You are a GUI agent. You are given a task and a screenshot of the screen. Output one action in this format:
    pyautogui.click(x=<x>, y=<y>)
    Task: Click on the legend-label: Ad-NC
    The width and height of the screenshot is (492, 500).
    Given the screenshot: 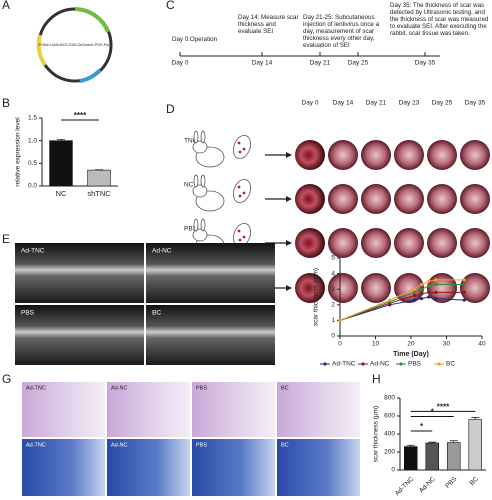 What is the action you would take?
    pyautogui.click(x=380, y=364)
    